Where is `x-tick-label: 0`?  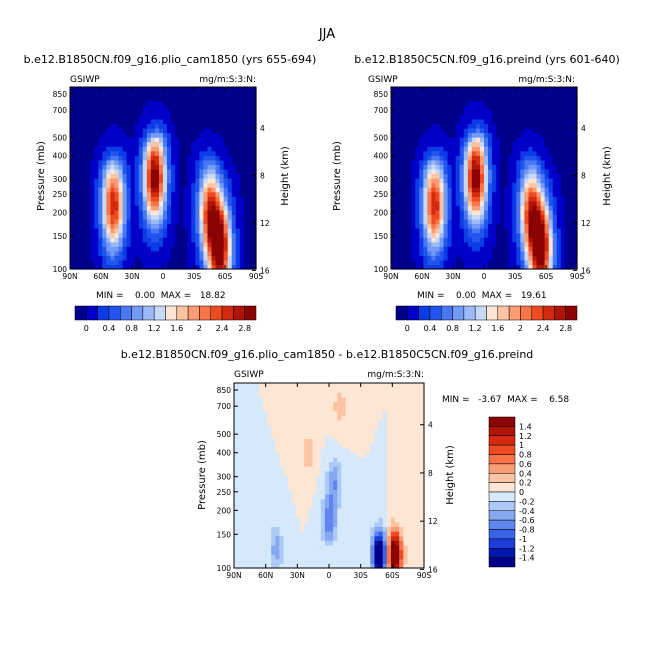
x-tick-label: 0 is located at coordinates (484, 276).